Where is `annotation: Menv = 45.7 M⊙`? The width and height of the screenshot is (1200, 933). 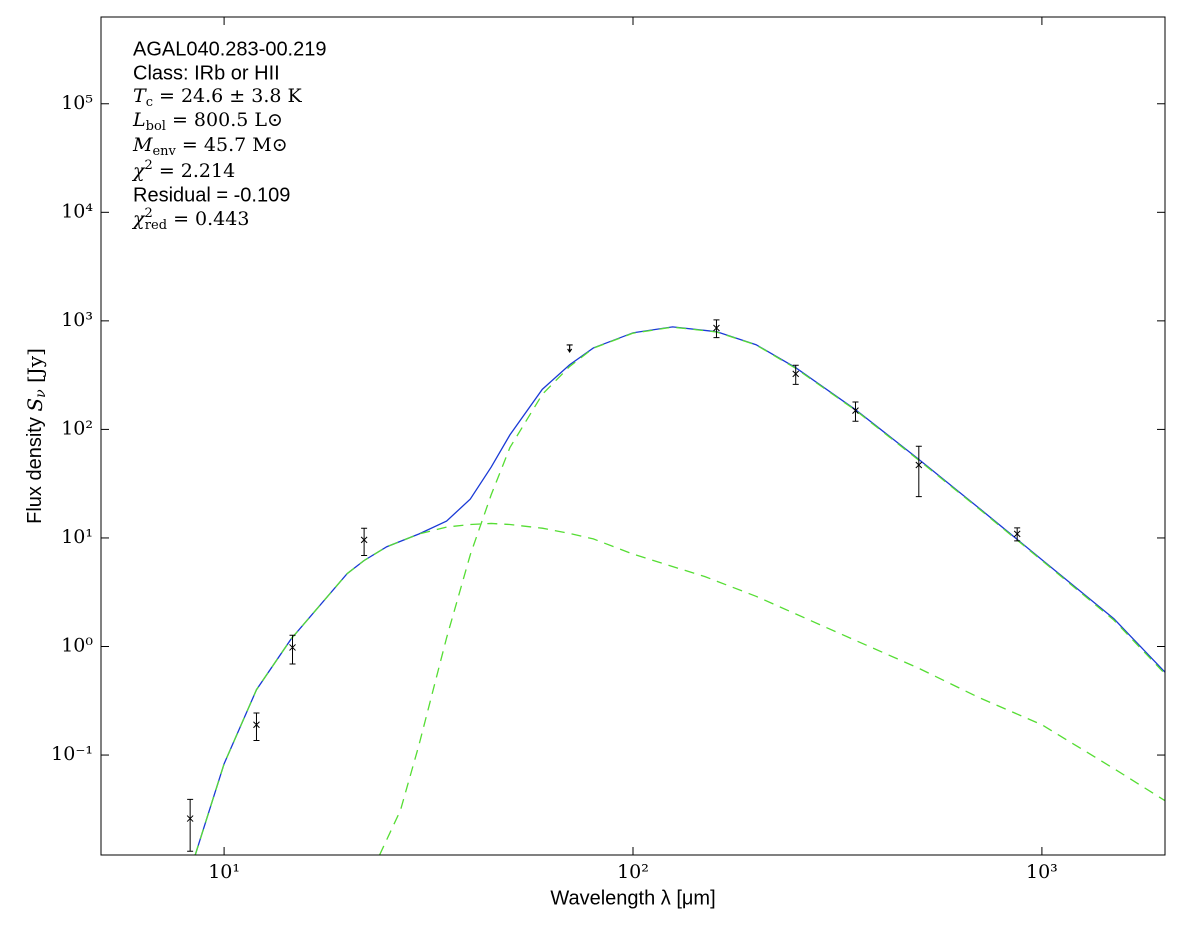
annotation: Menv = 45.7 M⊙ is located at coordinates (210, 146).